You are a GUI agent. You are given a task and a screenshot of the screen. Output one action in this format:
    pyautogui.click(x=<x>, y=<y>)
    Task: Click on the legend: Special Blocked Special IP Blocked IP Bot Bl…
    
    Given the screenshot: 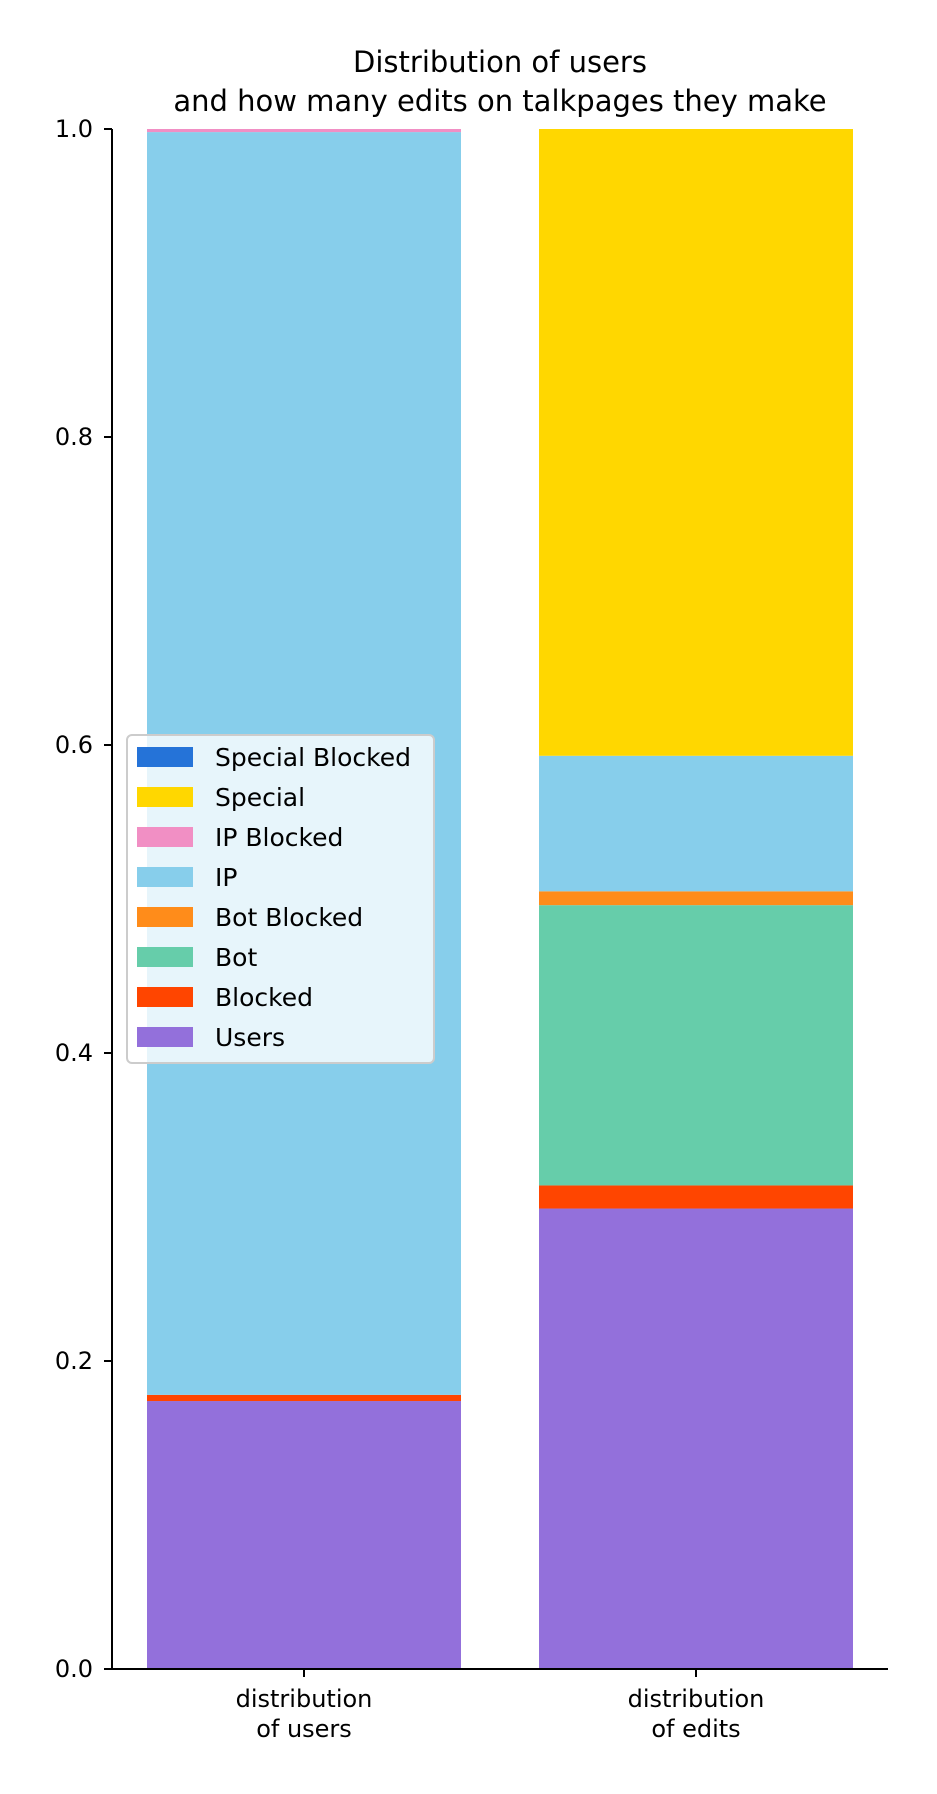 What is the action you would take?
    pyautogui.click(x=280, y=899)
    